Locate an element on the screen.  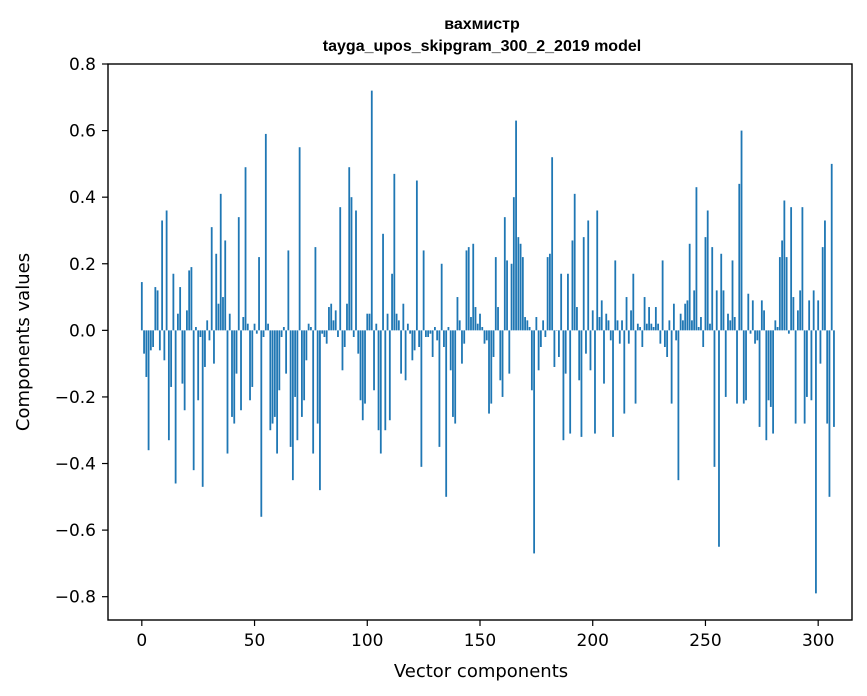
y-tick-label-3: −0.2 is located at coordinates (75, 398).